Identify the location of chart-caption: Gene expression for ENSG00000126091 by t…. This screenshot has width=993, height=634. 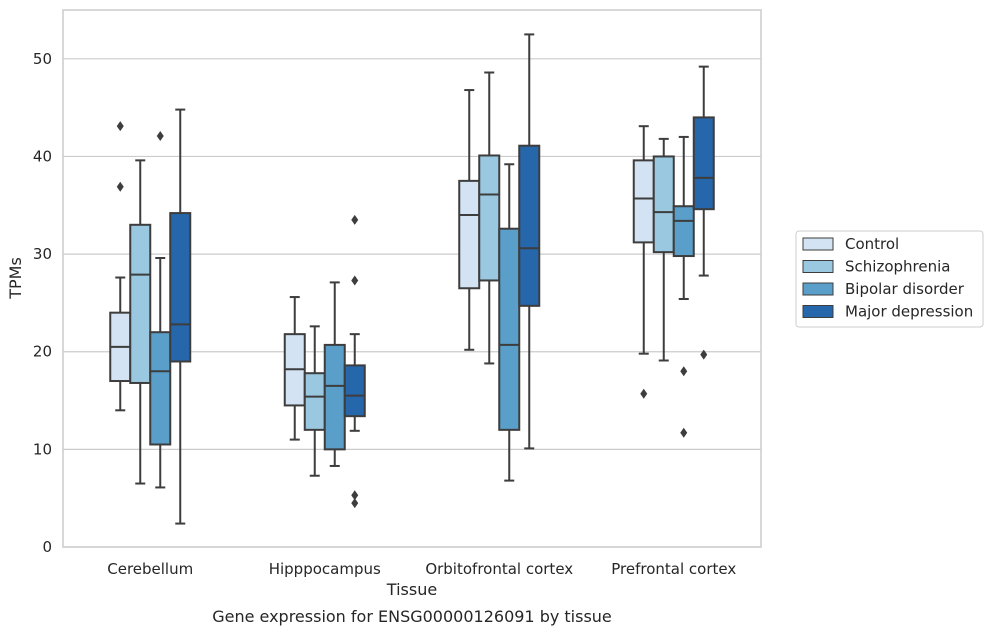
(412, 616).